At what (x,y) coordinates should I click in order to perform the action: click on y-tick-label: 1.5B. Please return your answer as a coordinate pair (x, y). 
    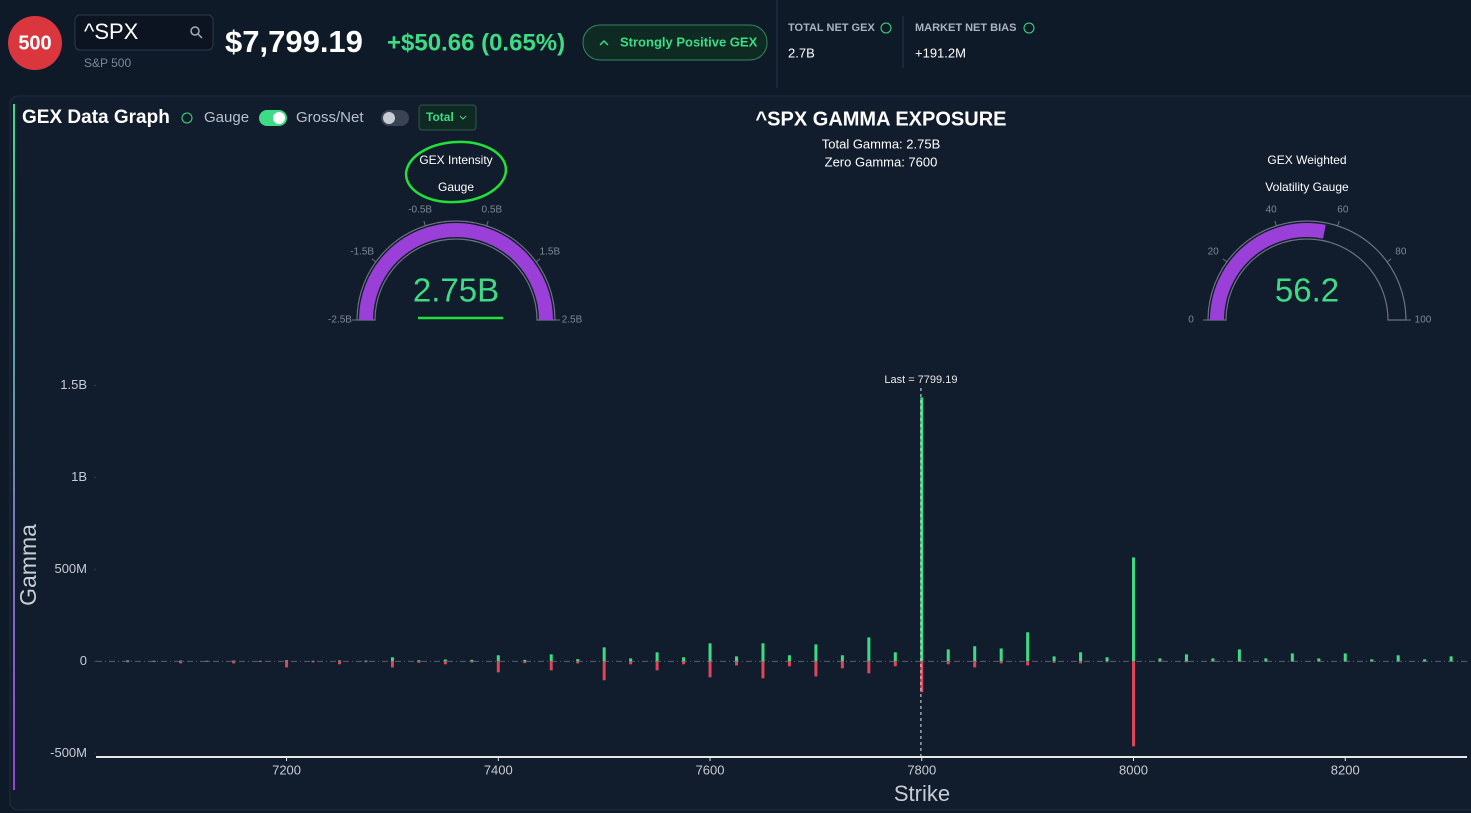
    Looking at the image, I should click on (73, 384).